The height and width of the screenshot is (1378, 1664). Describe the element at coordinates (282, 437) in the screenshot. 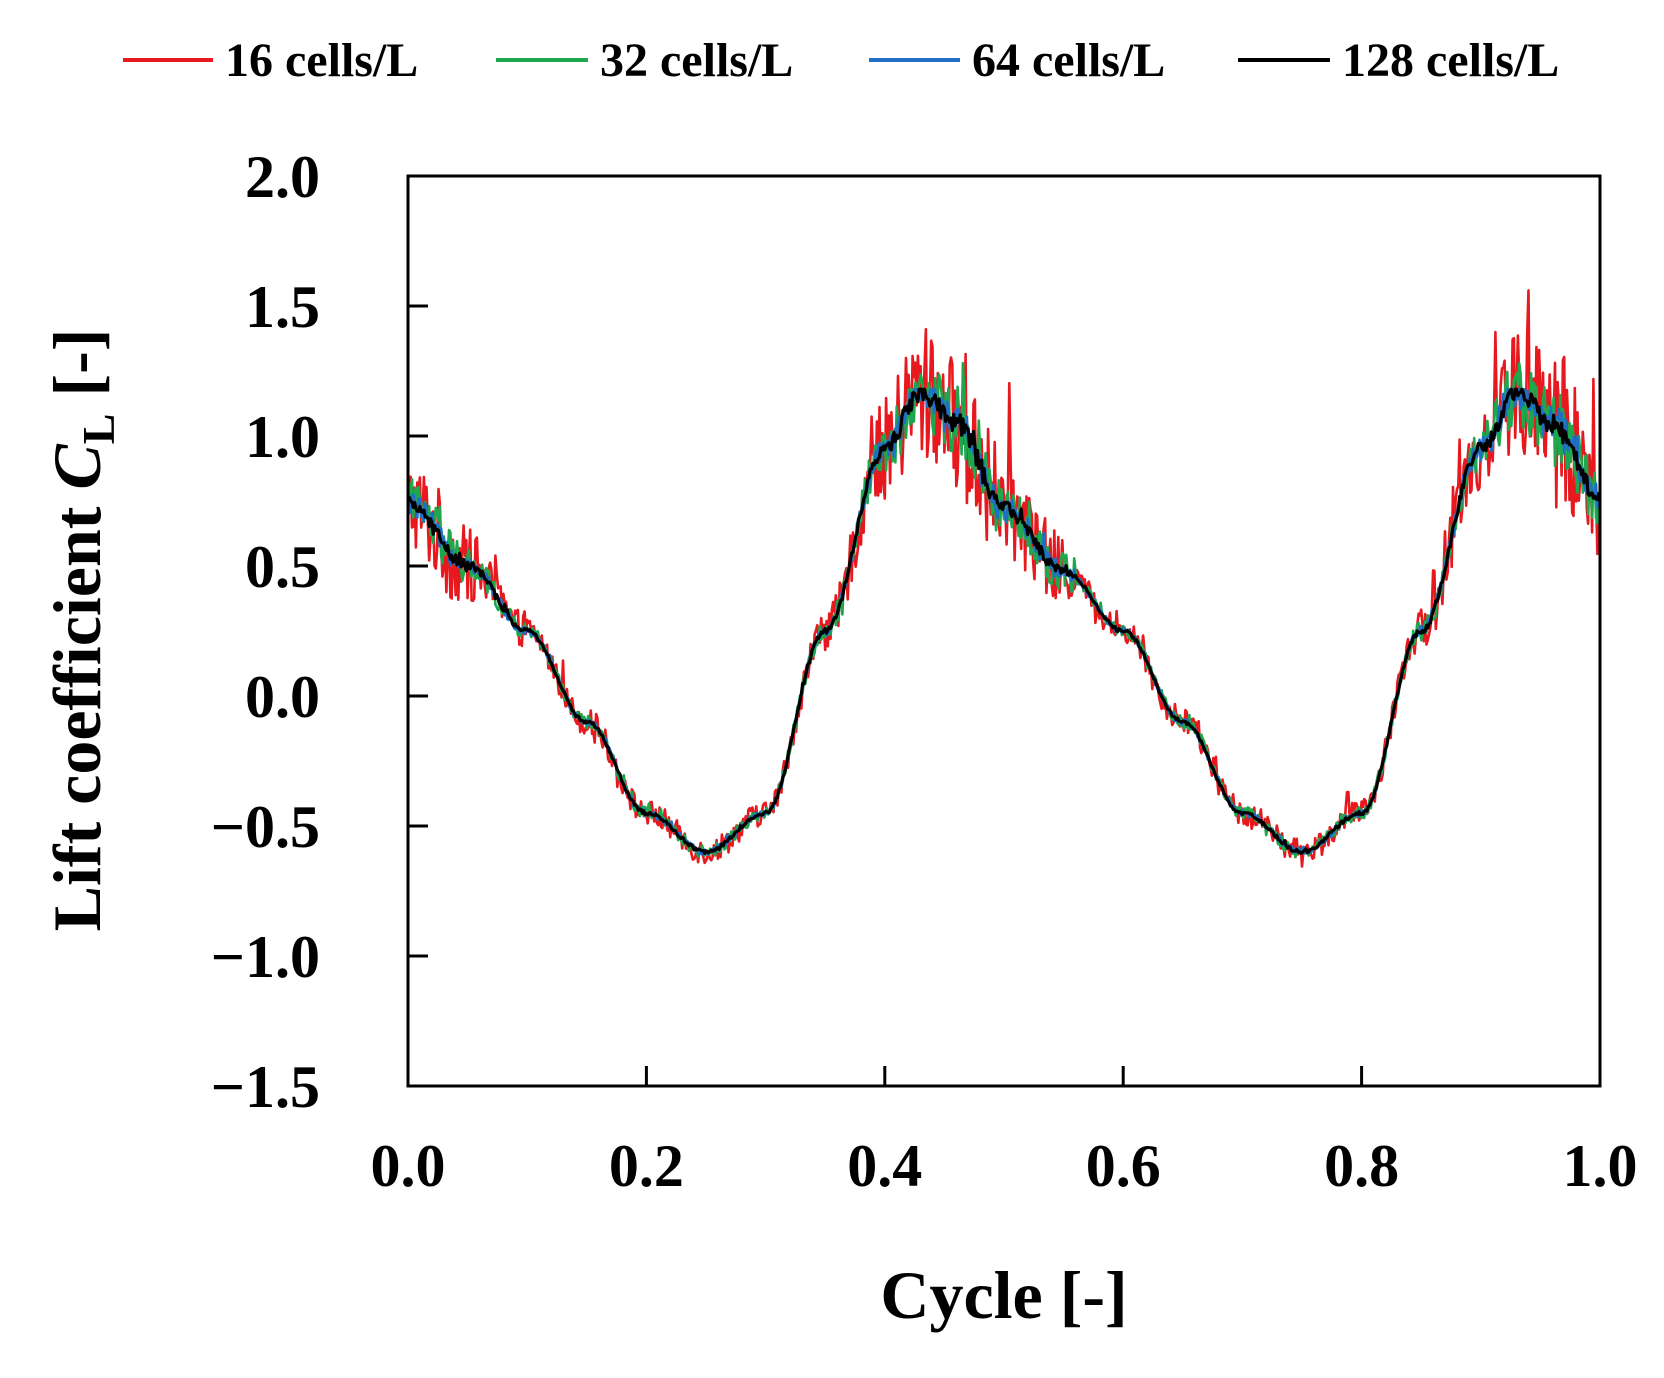

I see `y-tick-label: 1.0` at that location.